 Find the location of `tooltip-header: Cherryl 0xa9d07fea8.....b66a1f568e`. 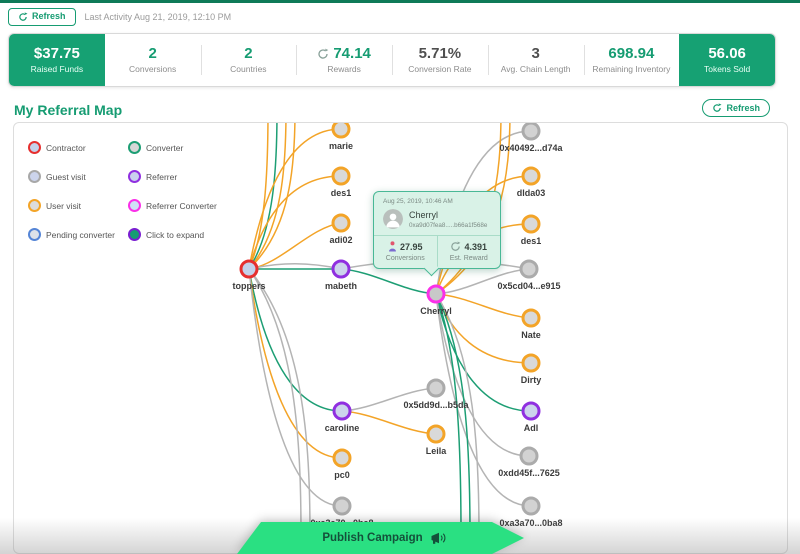

tooltip-header: Cherryl 0xa9d07fea8.....b66a1f568e is located at coordinates (437, 220).